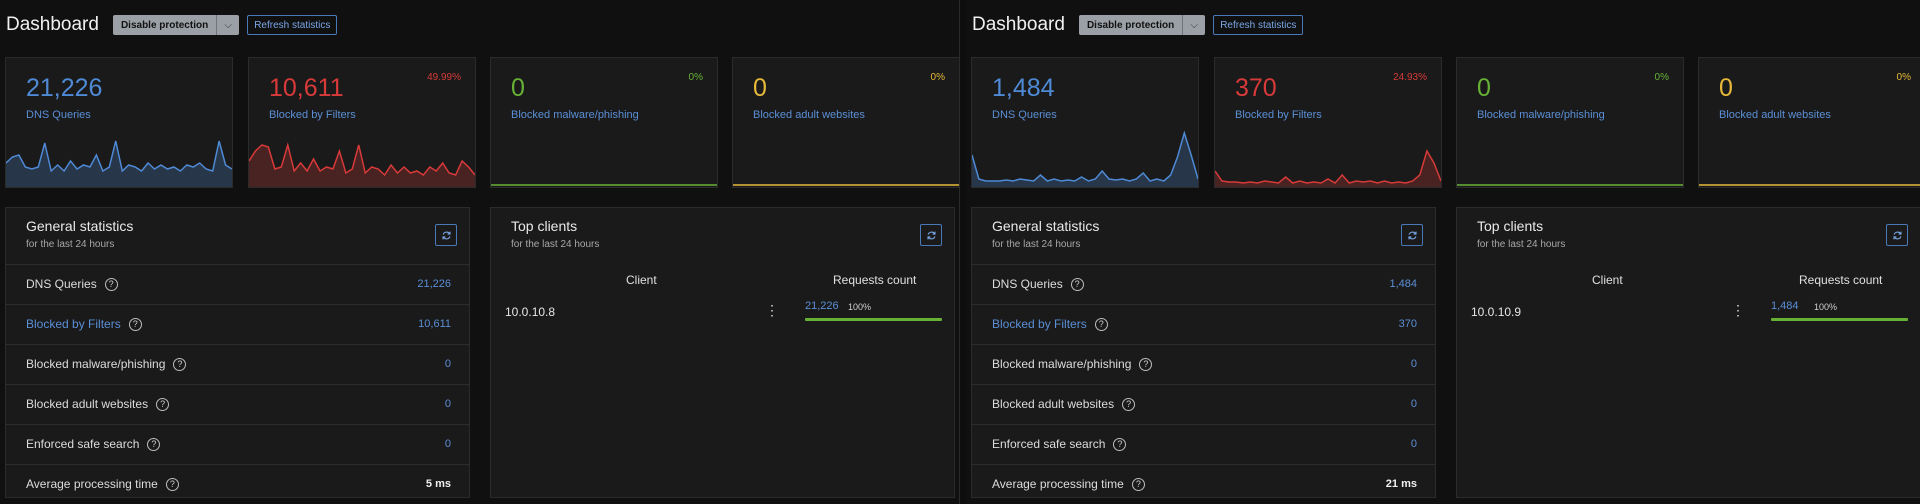  I want to click on client-ip: 10.0.10.9, so click(1496, 312).